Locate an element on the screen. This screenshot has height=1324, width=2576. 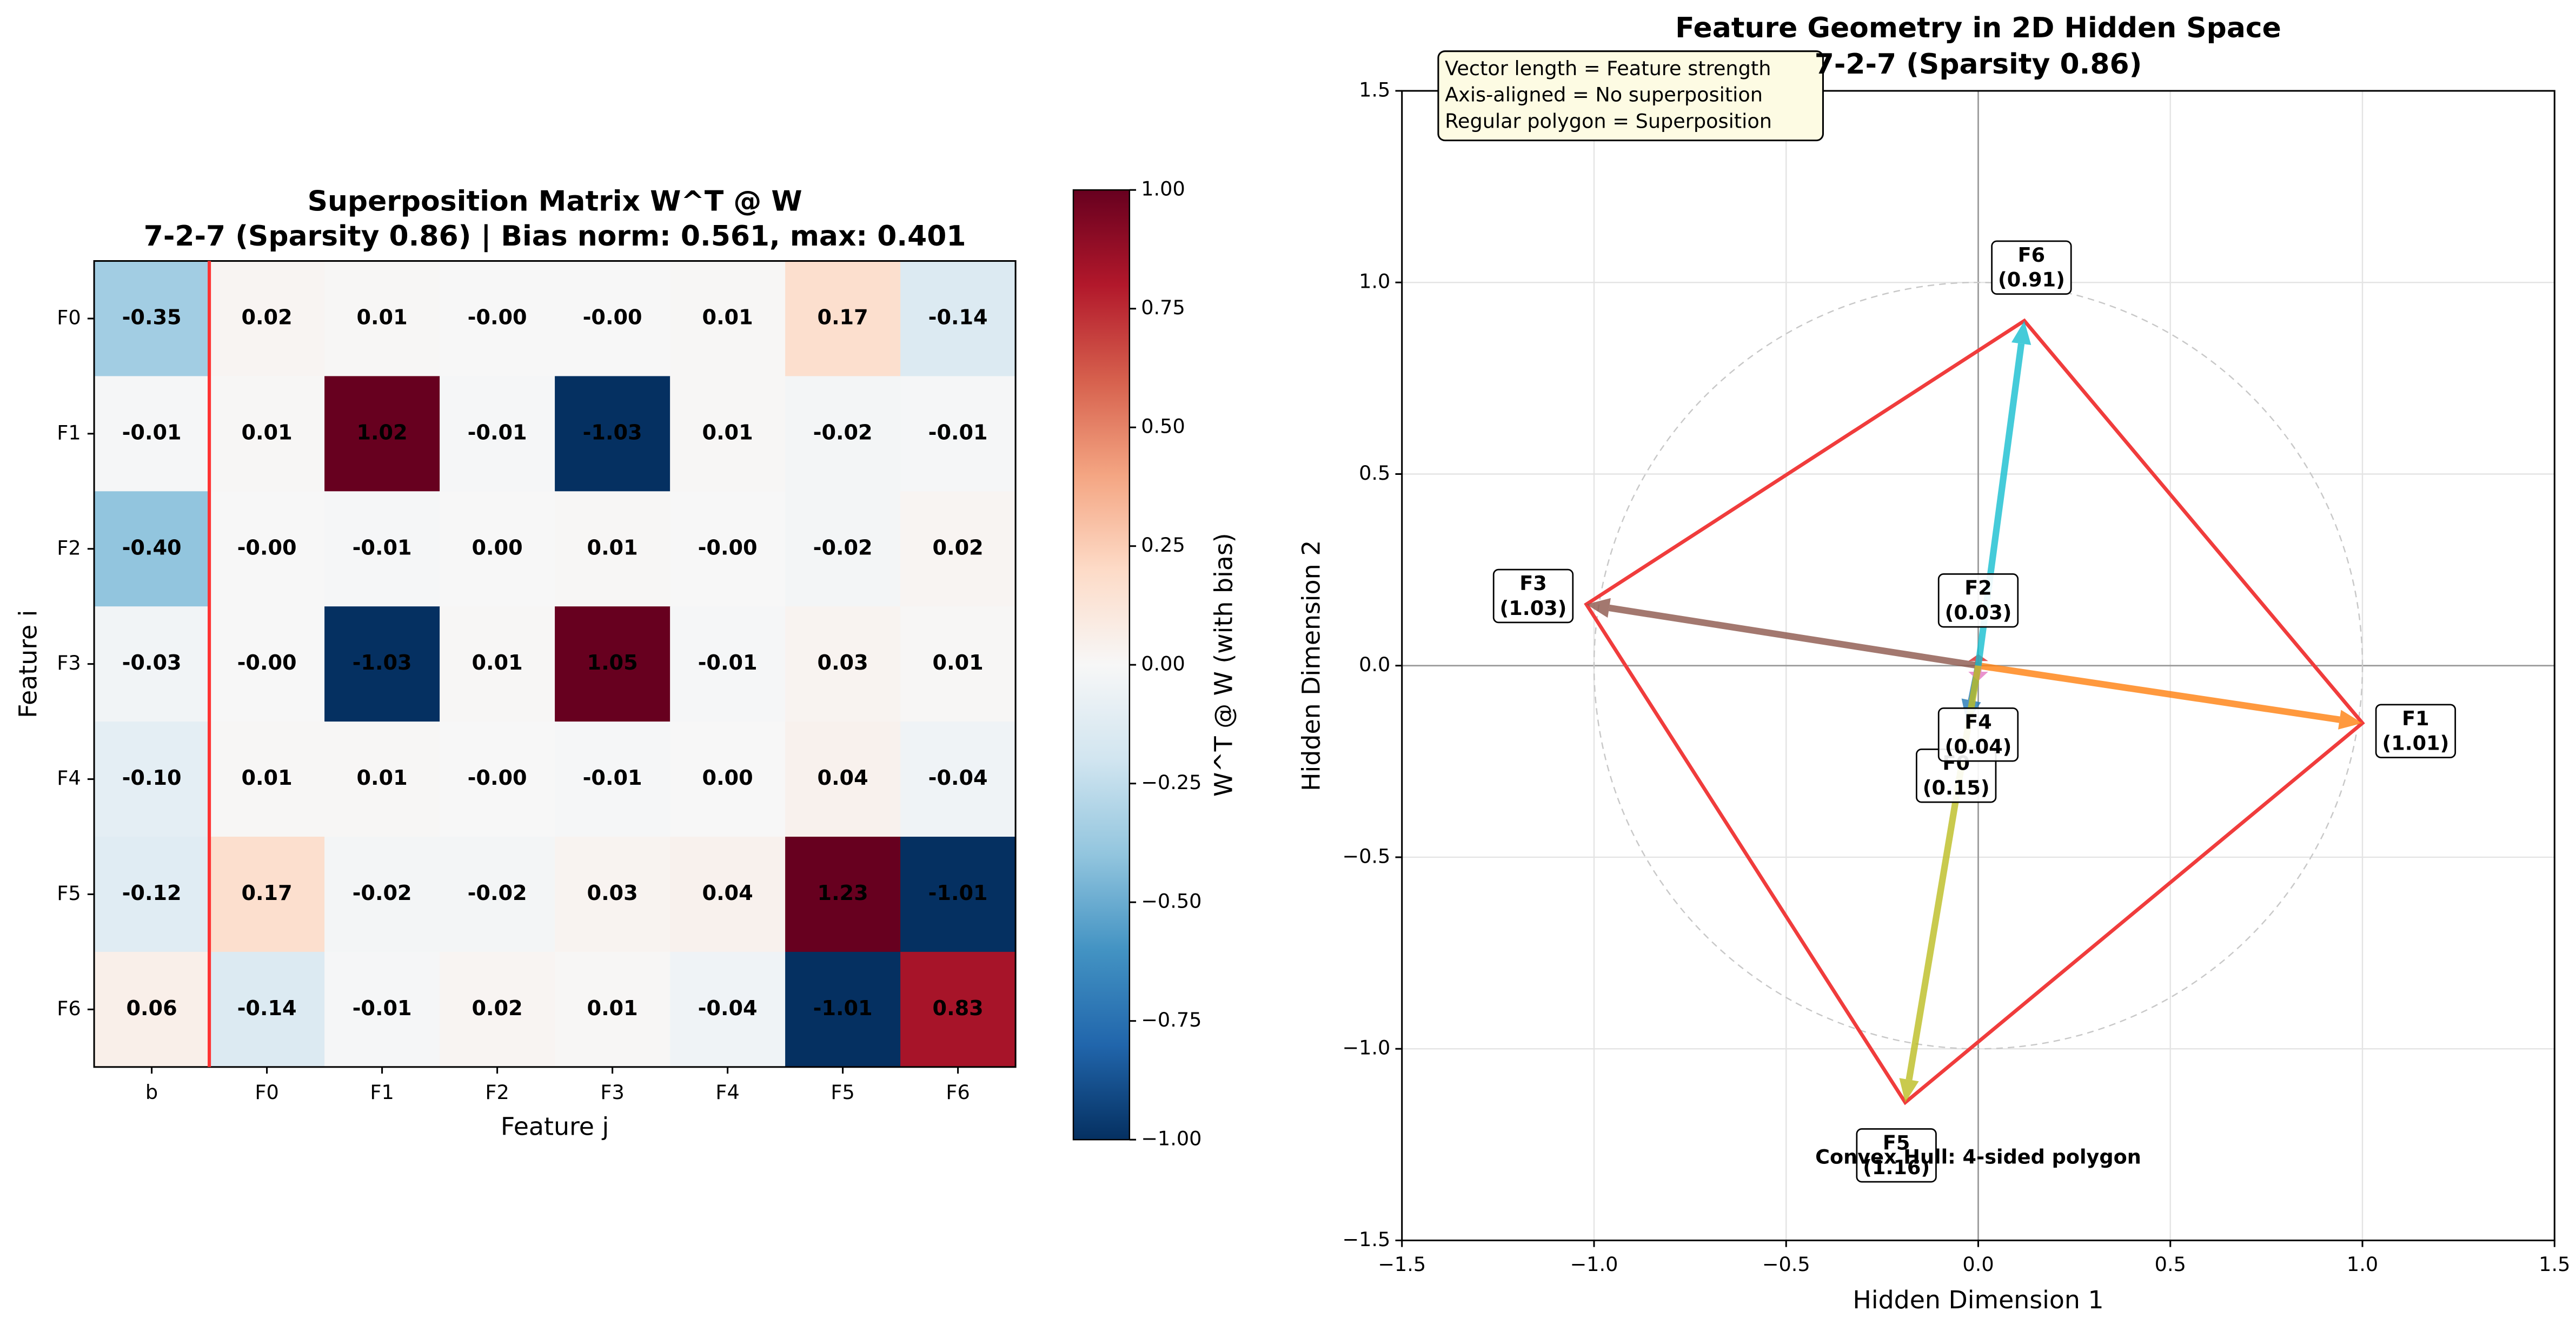
cell-label: 0.00 is located at coordinates (728, 778).